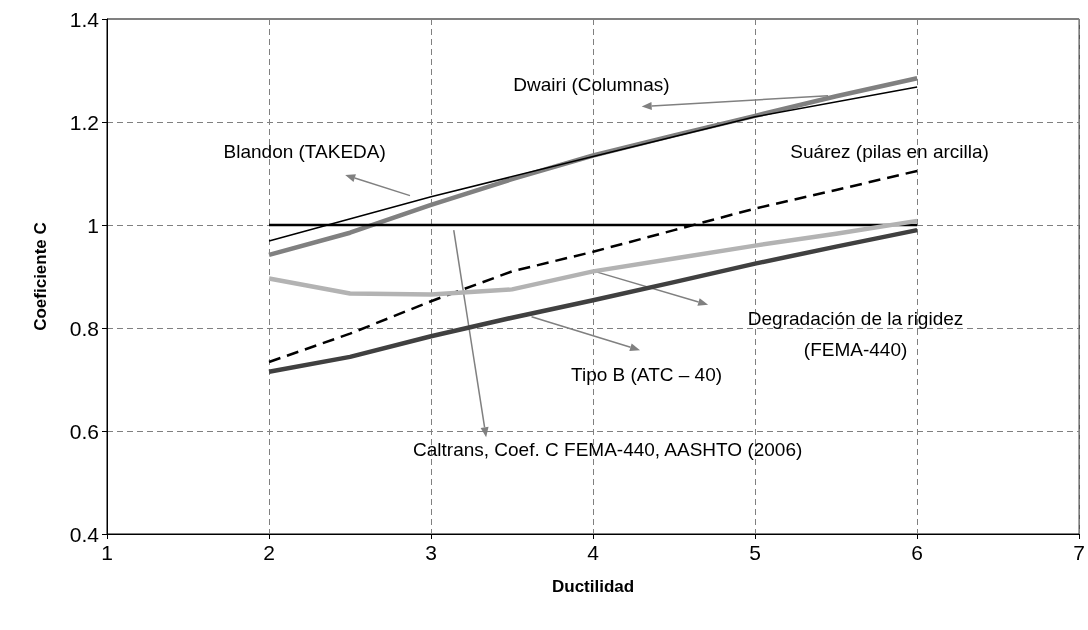 Image resolution: width=1088 pixels, height=630 pixels. Describe the element at coordinates (591, 85) in the screenshot. I see `annotation: Dwairi (Columnas)` at that location.